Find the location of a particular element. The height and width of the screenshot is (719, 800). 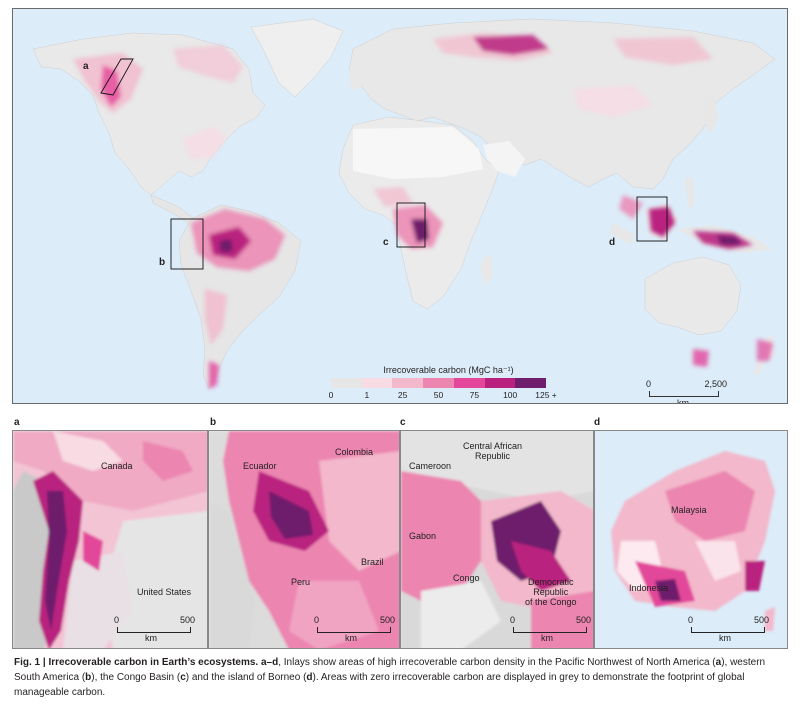

inset-label-a: a is located at coordinates (86, 66).